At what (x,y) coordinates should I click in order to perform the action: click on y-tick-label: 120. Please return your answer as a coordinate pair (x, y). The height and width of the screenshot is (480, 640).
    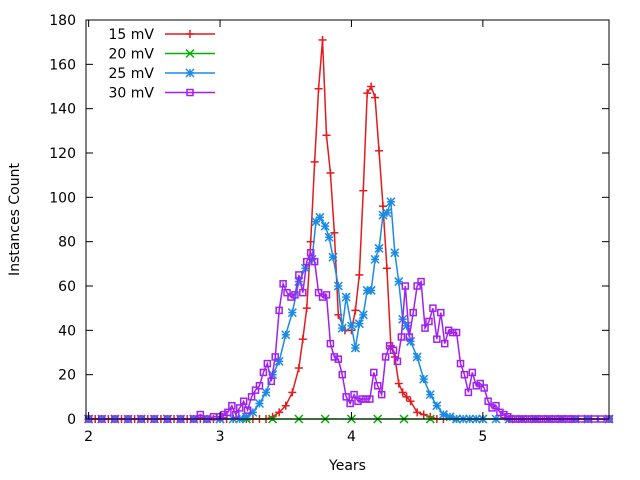
    Looking at the image, I should click on (62, 154).